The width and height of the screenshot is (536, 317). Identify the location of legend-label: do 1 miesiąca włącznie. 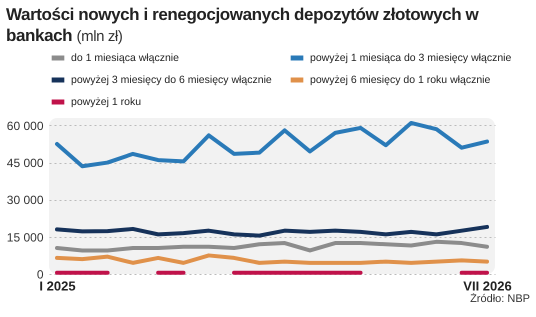
(125, 58).